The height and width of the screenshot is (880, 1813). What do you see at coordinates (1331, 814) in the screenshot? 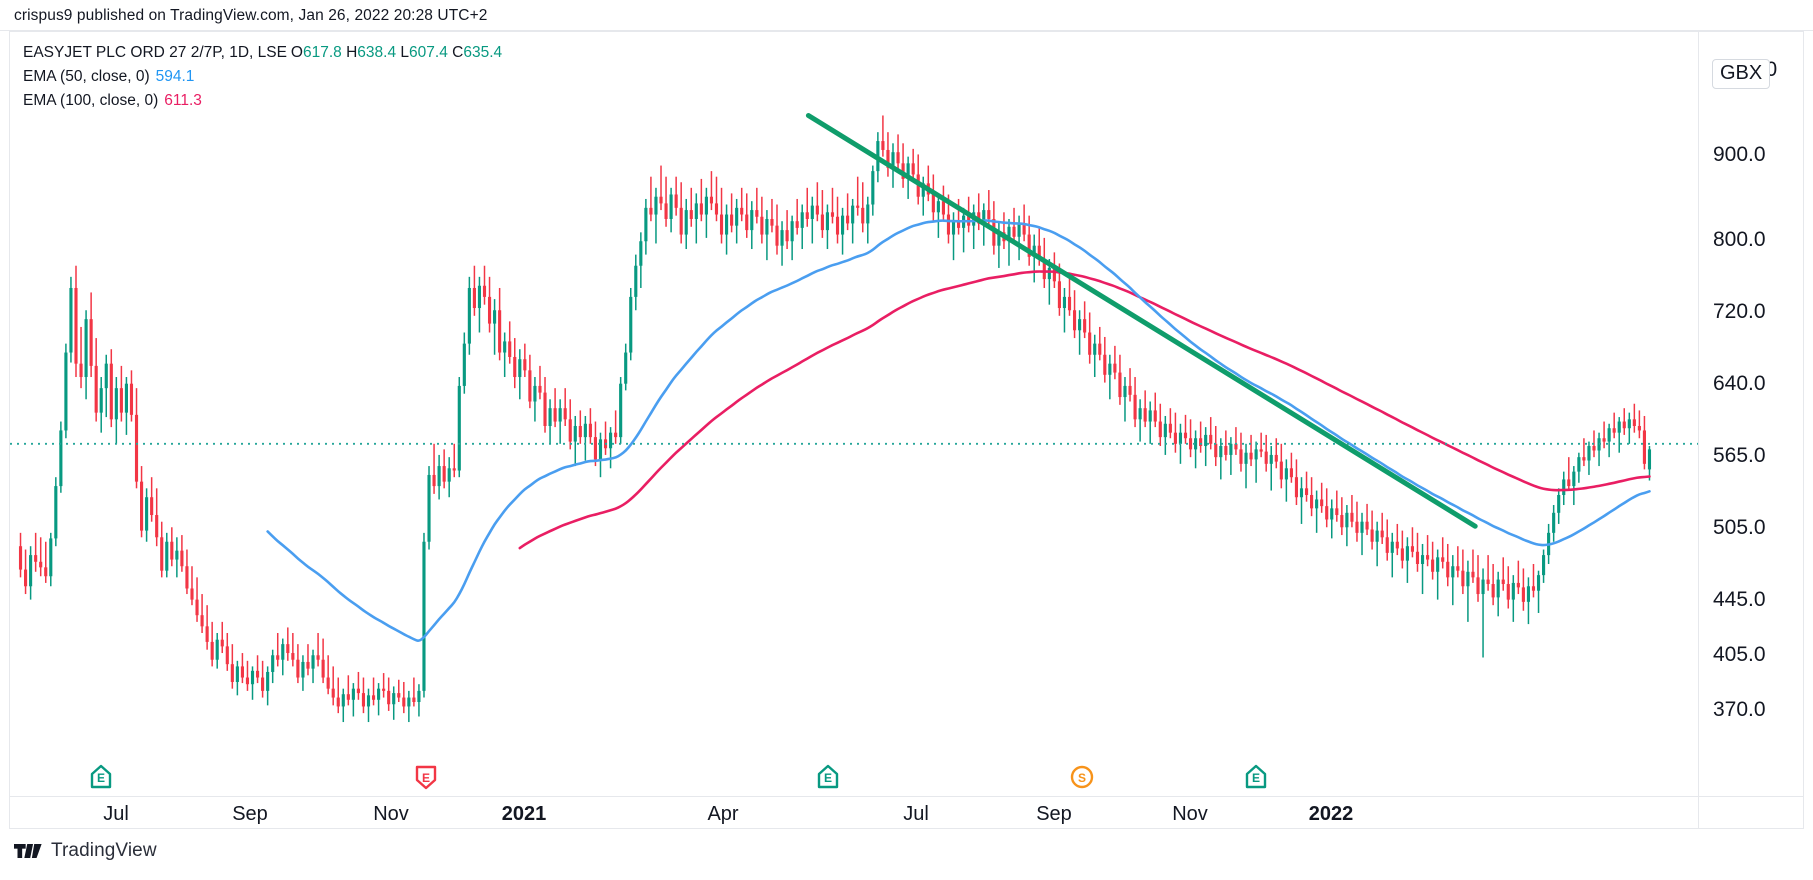
I see `time-tick: 2022` at bounding box center [1331, 814].